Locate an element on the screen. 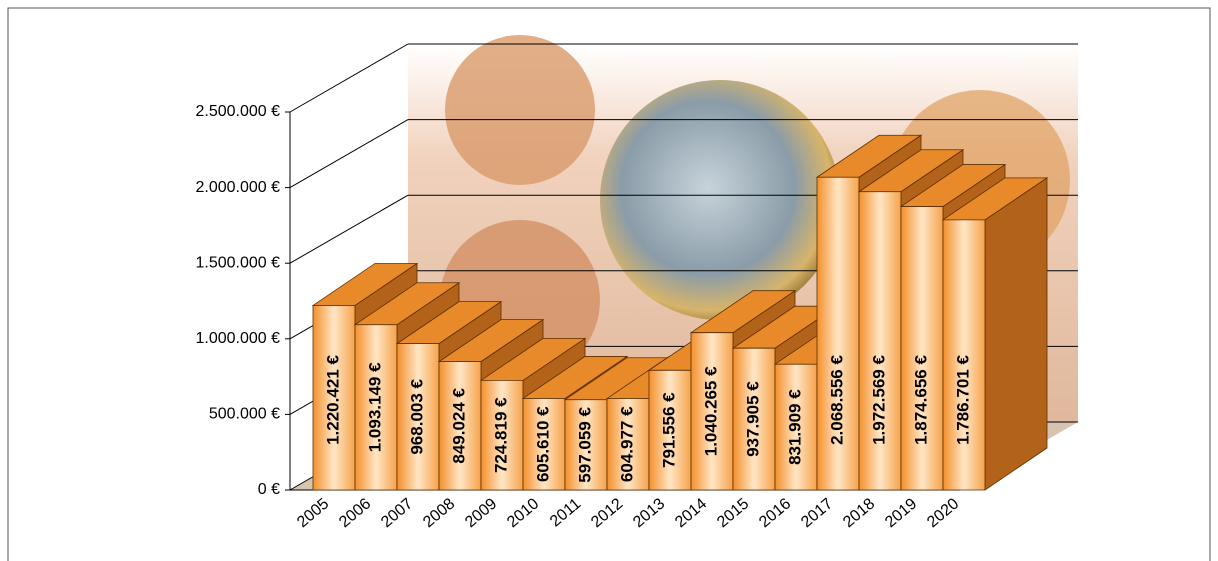  x-tick-label: 2008 is located at coordinates (439, 513).